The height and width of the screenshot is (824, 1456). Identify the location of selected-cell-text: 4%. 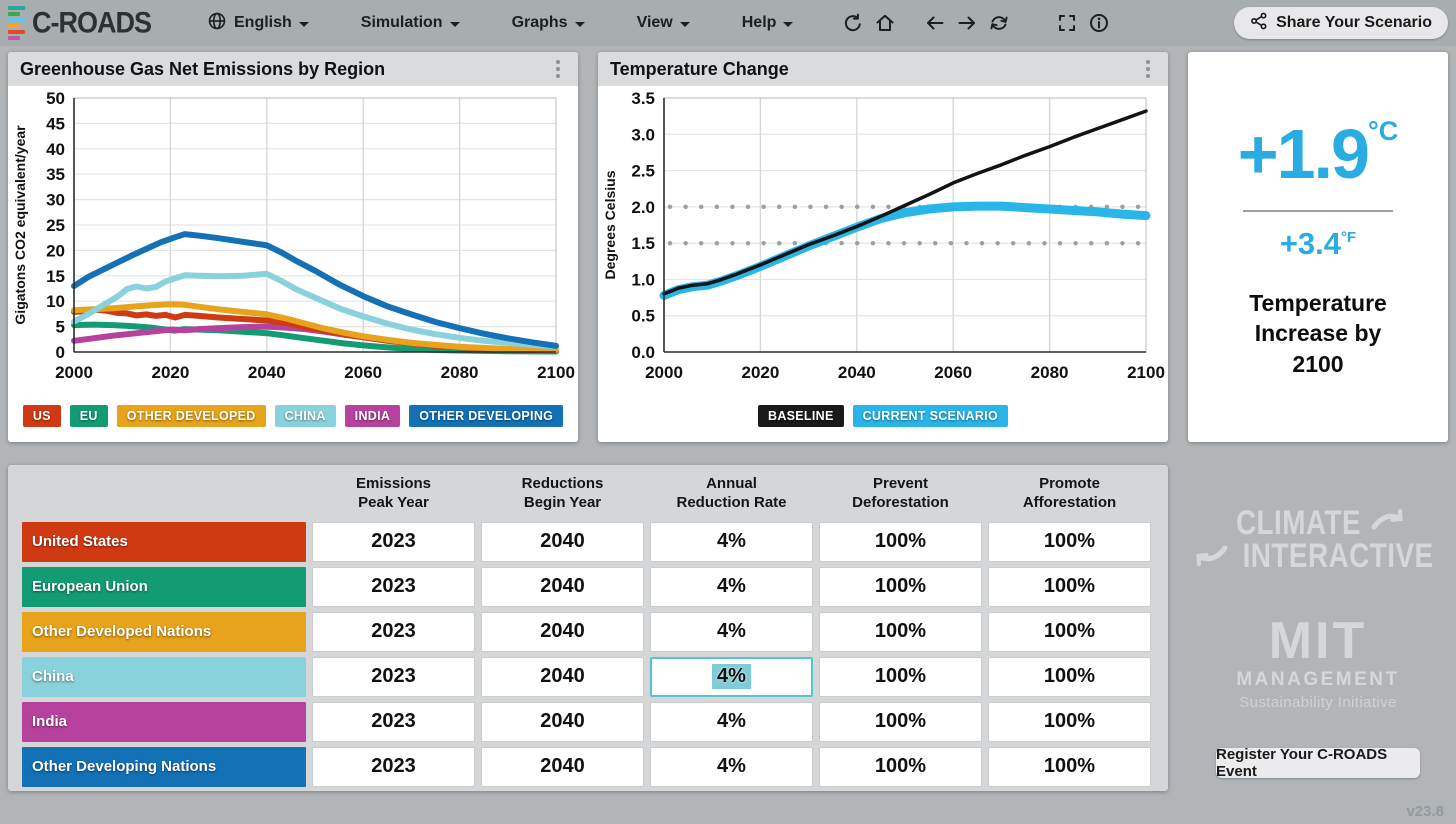
(731, 676).